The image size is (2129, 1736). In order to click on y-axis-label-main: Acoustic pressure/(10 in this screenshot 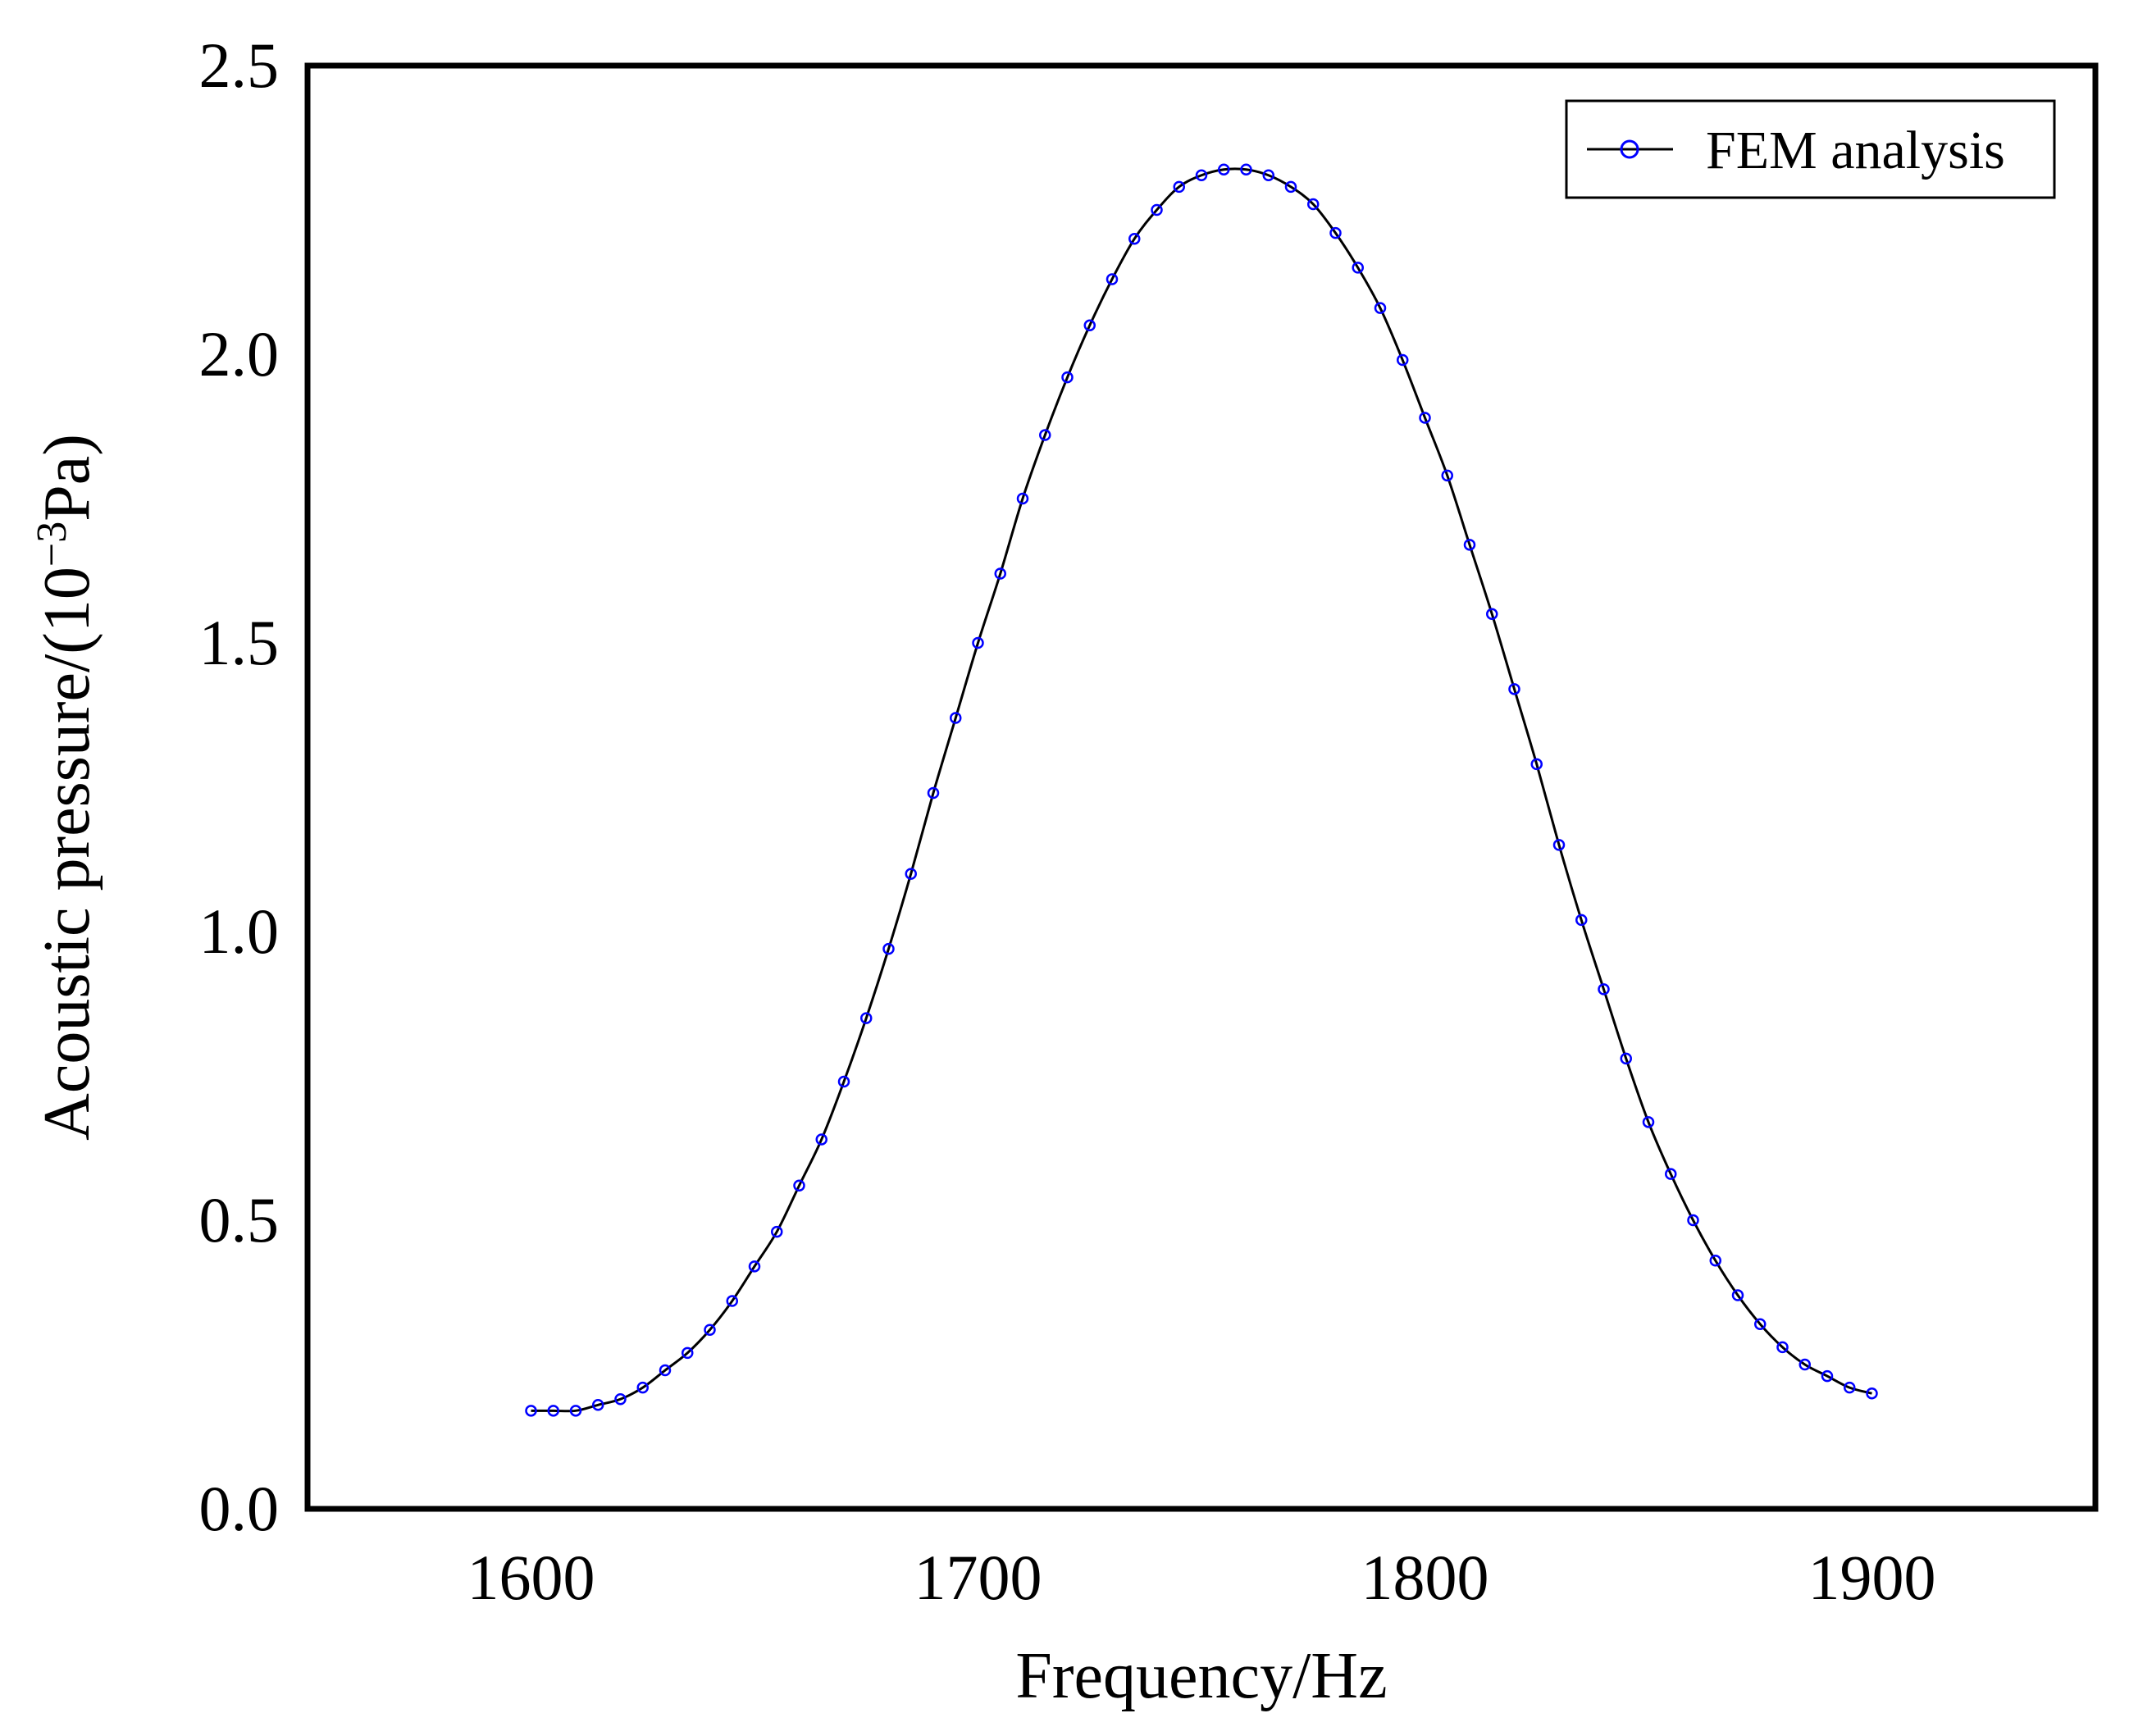, I will do `click(67, 854)`.